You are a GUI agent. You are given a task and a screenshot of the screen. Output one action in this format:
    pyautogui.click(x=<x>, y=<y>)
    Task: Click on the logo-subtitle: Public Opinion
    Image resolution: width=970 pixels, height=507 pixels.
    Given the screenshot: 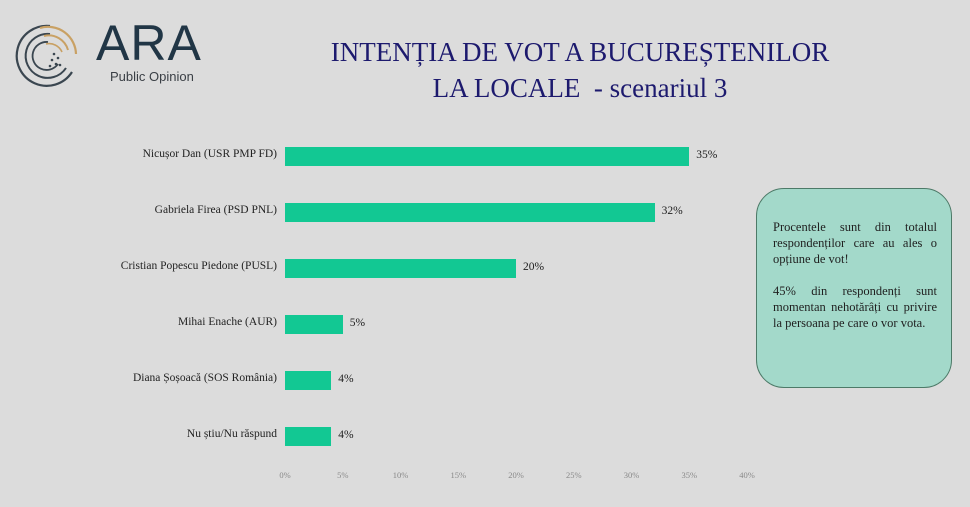 What is the action you would take?
    pyautogui.click(x=152, y=76)
    